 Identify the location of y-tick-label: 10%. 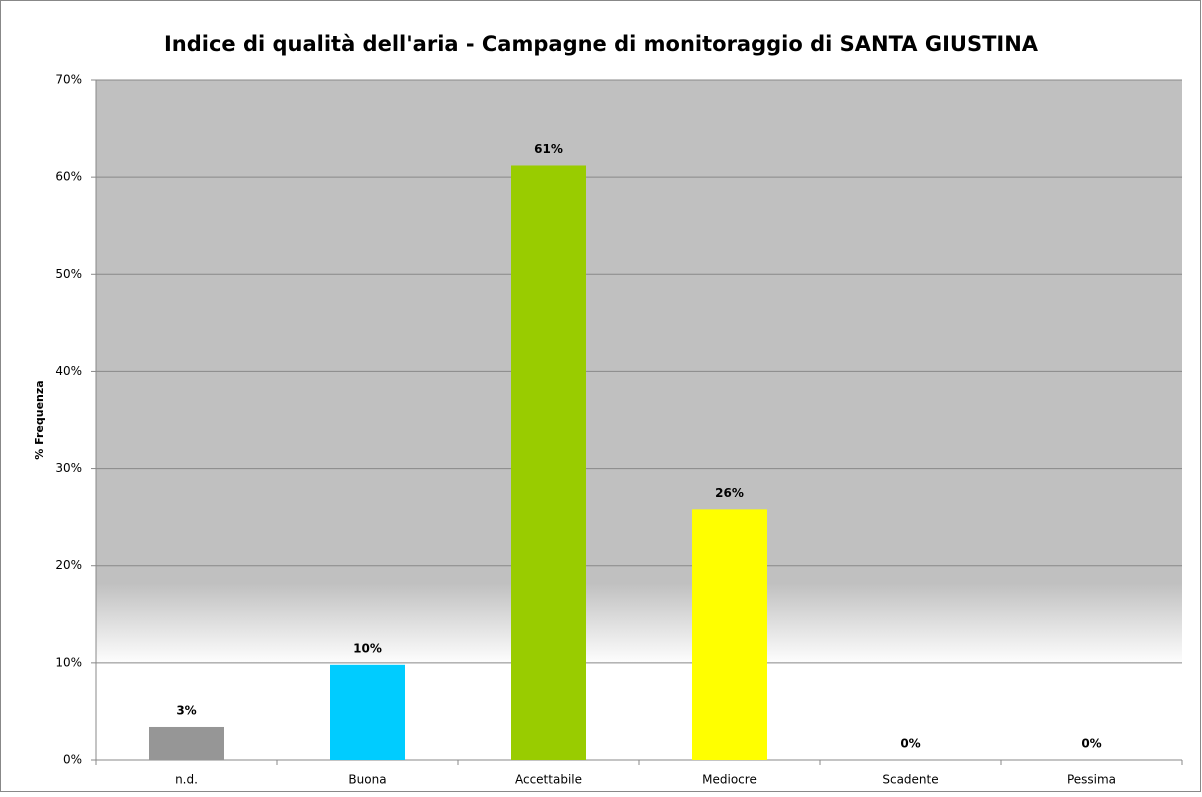
(68, 662).